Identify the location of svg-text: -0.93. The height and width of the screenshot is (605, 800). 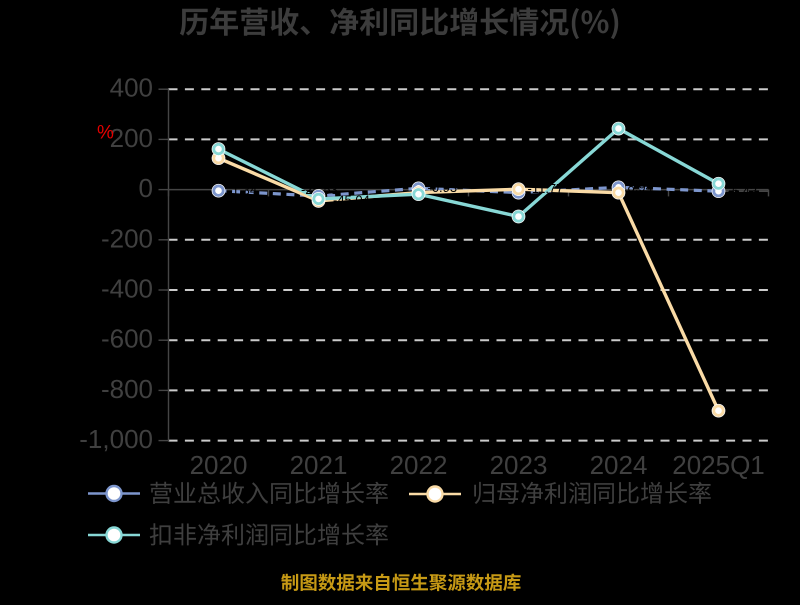
(443, 187).